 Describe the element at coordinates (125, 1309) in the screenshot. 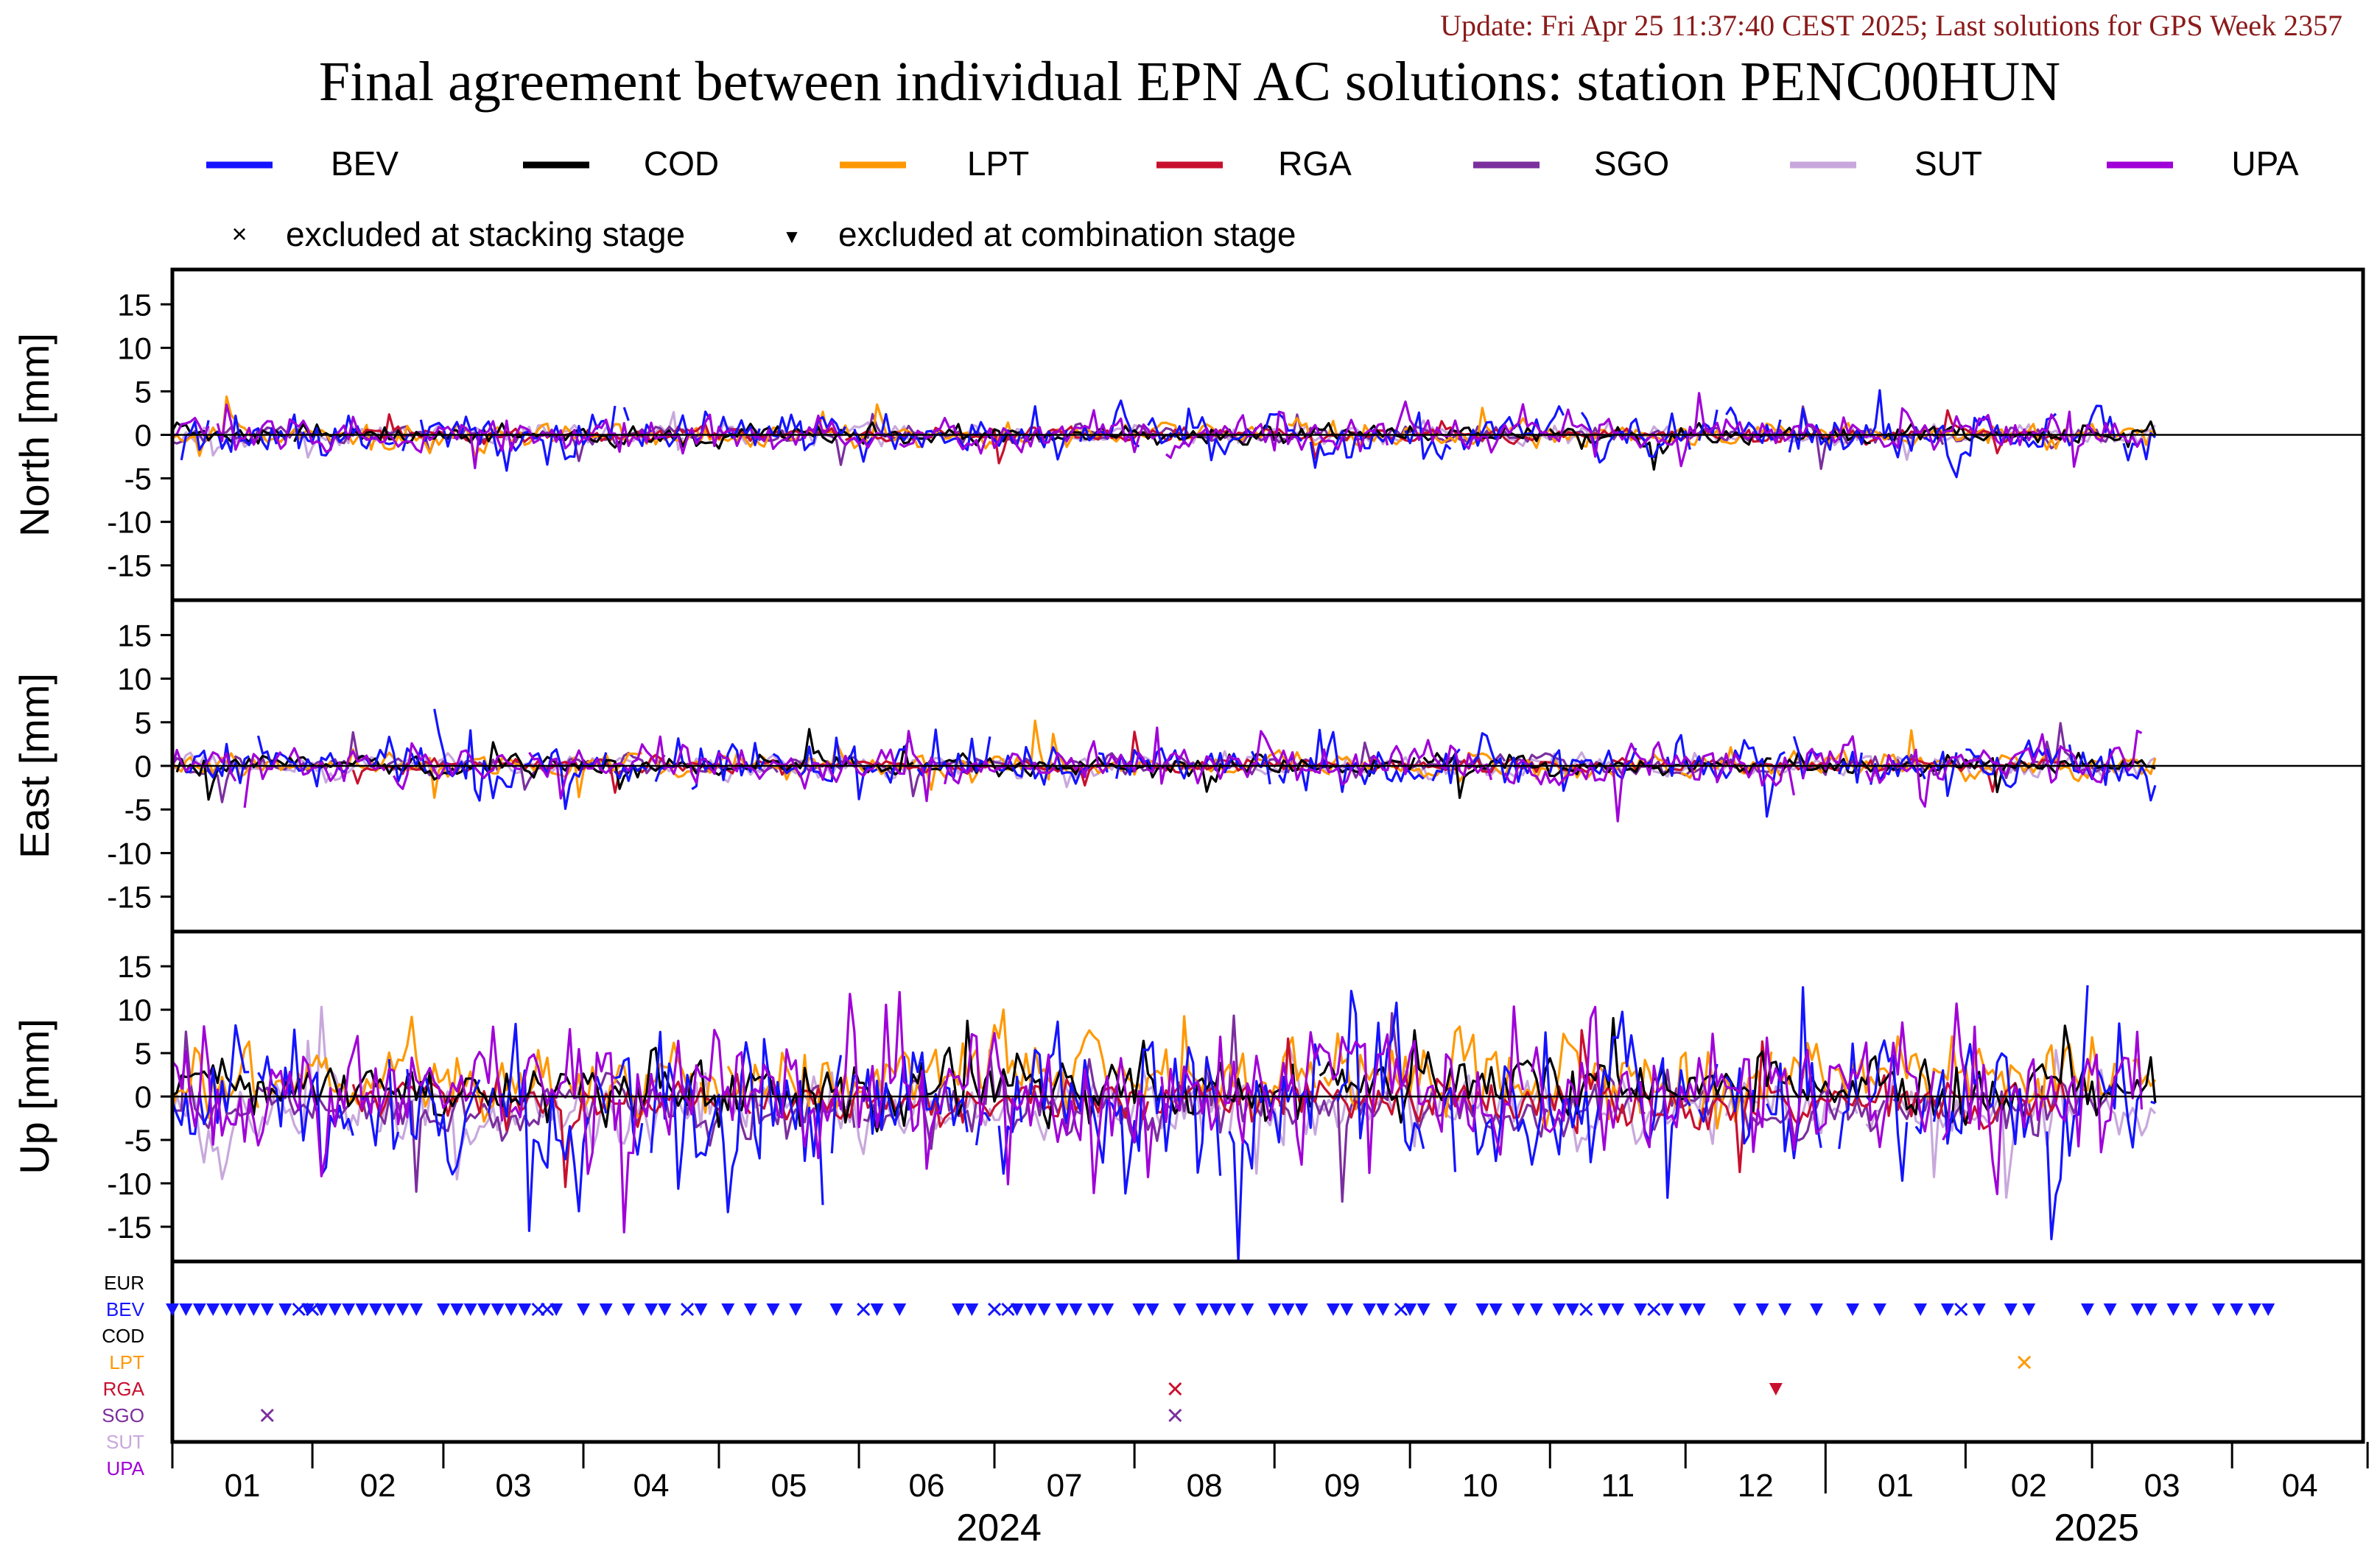

I see `exclusion-row-label: BEV` at that location.